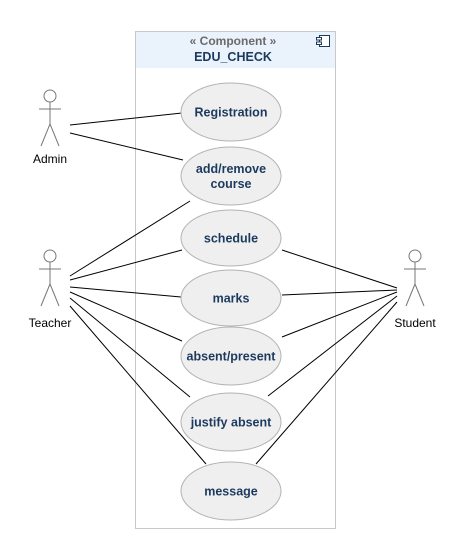  I want to click on use-case-justify-absent: justify absent, so click(231, 422).